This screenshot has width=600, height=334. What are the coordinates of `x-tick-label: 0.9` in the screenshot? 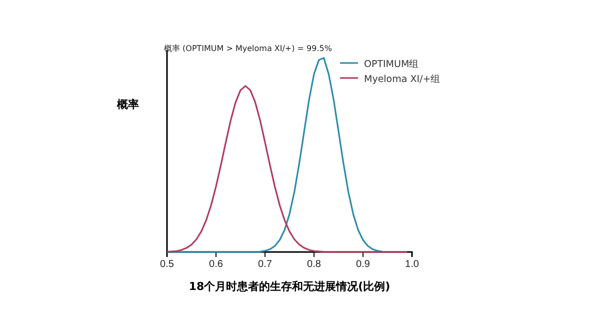 It's located at (363, 264).